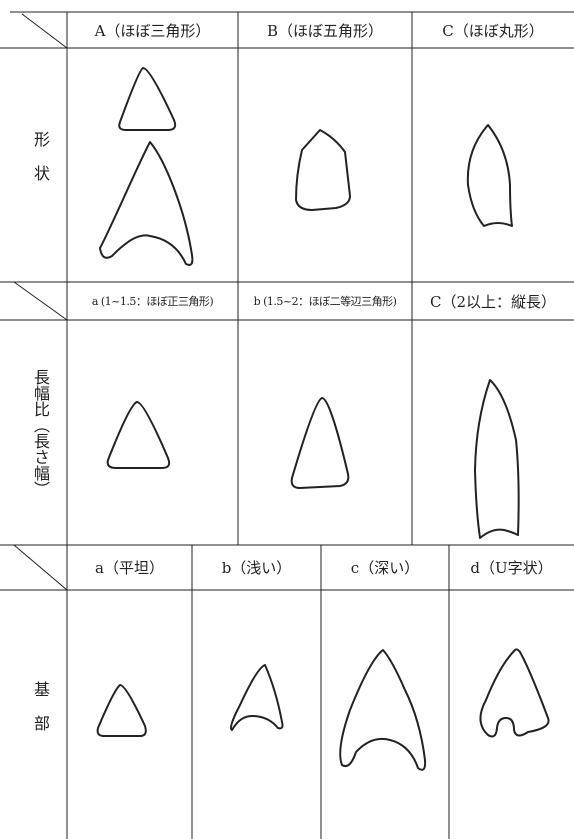  Describe the element at coordinates (256, 568) in the screenshot. I see `column-header: b（浅い）` at that location.